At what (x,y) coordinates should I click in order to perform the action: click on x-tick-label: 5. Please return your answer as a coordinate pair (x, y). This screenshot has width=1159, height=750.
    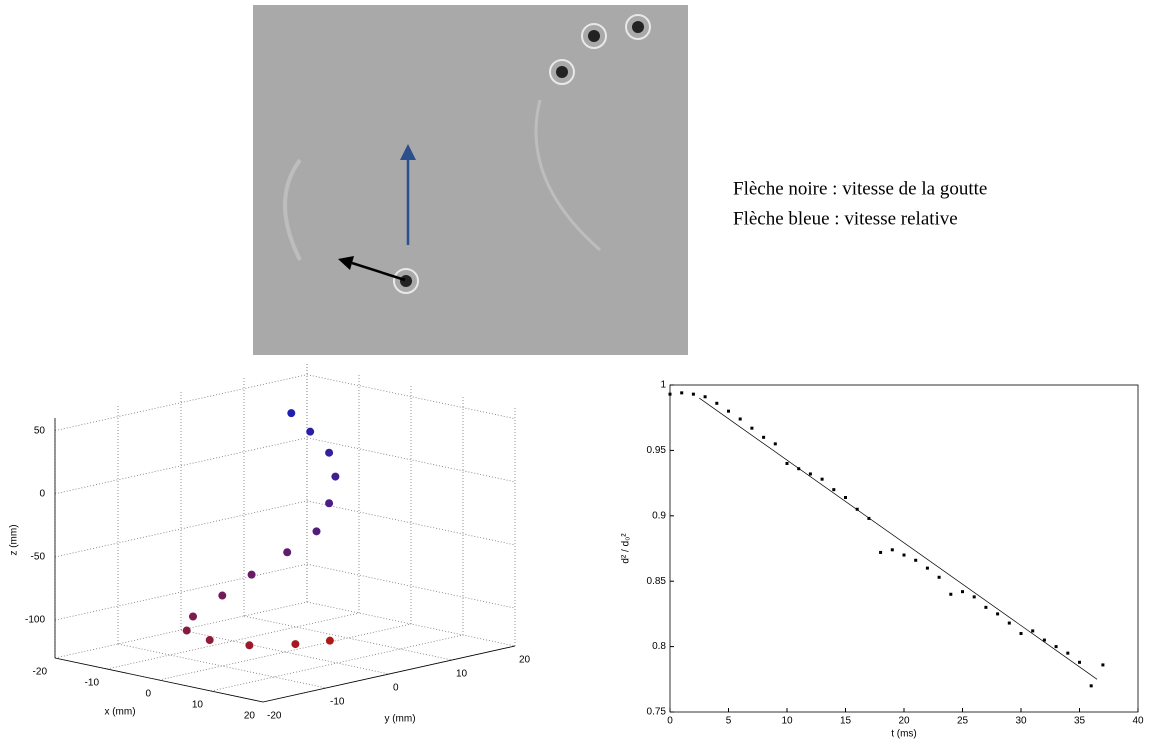
    Looking at the image, I should click on (729, 721).